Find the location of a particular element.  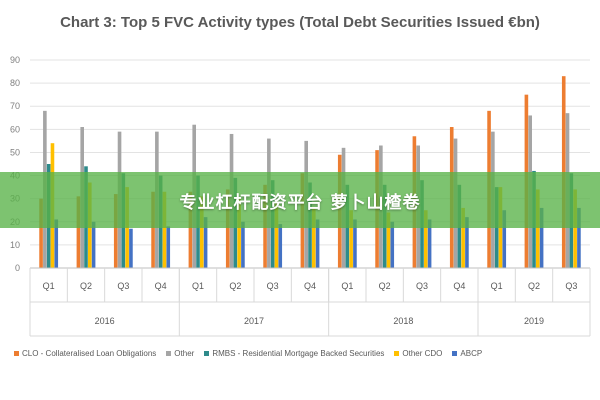

group-label: 2018 is located at coordinates (403, 321).